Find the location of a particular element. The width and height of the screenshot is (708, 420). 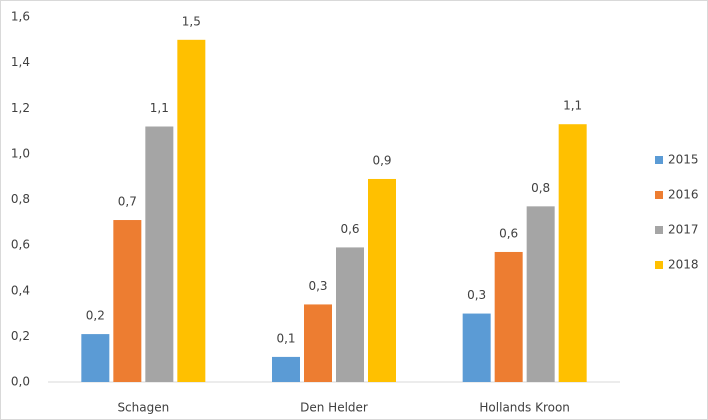

legend-label: 2015 is located at coordinates (683, 160).